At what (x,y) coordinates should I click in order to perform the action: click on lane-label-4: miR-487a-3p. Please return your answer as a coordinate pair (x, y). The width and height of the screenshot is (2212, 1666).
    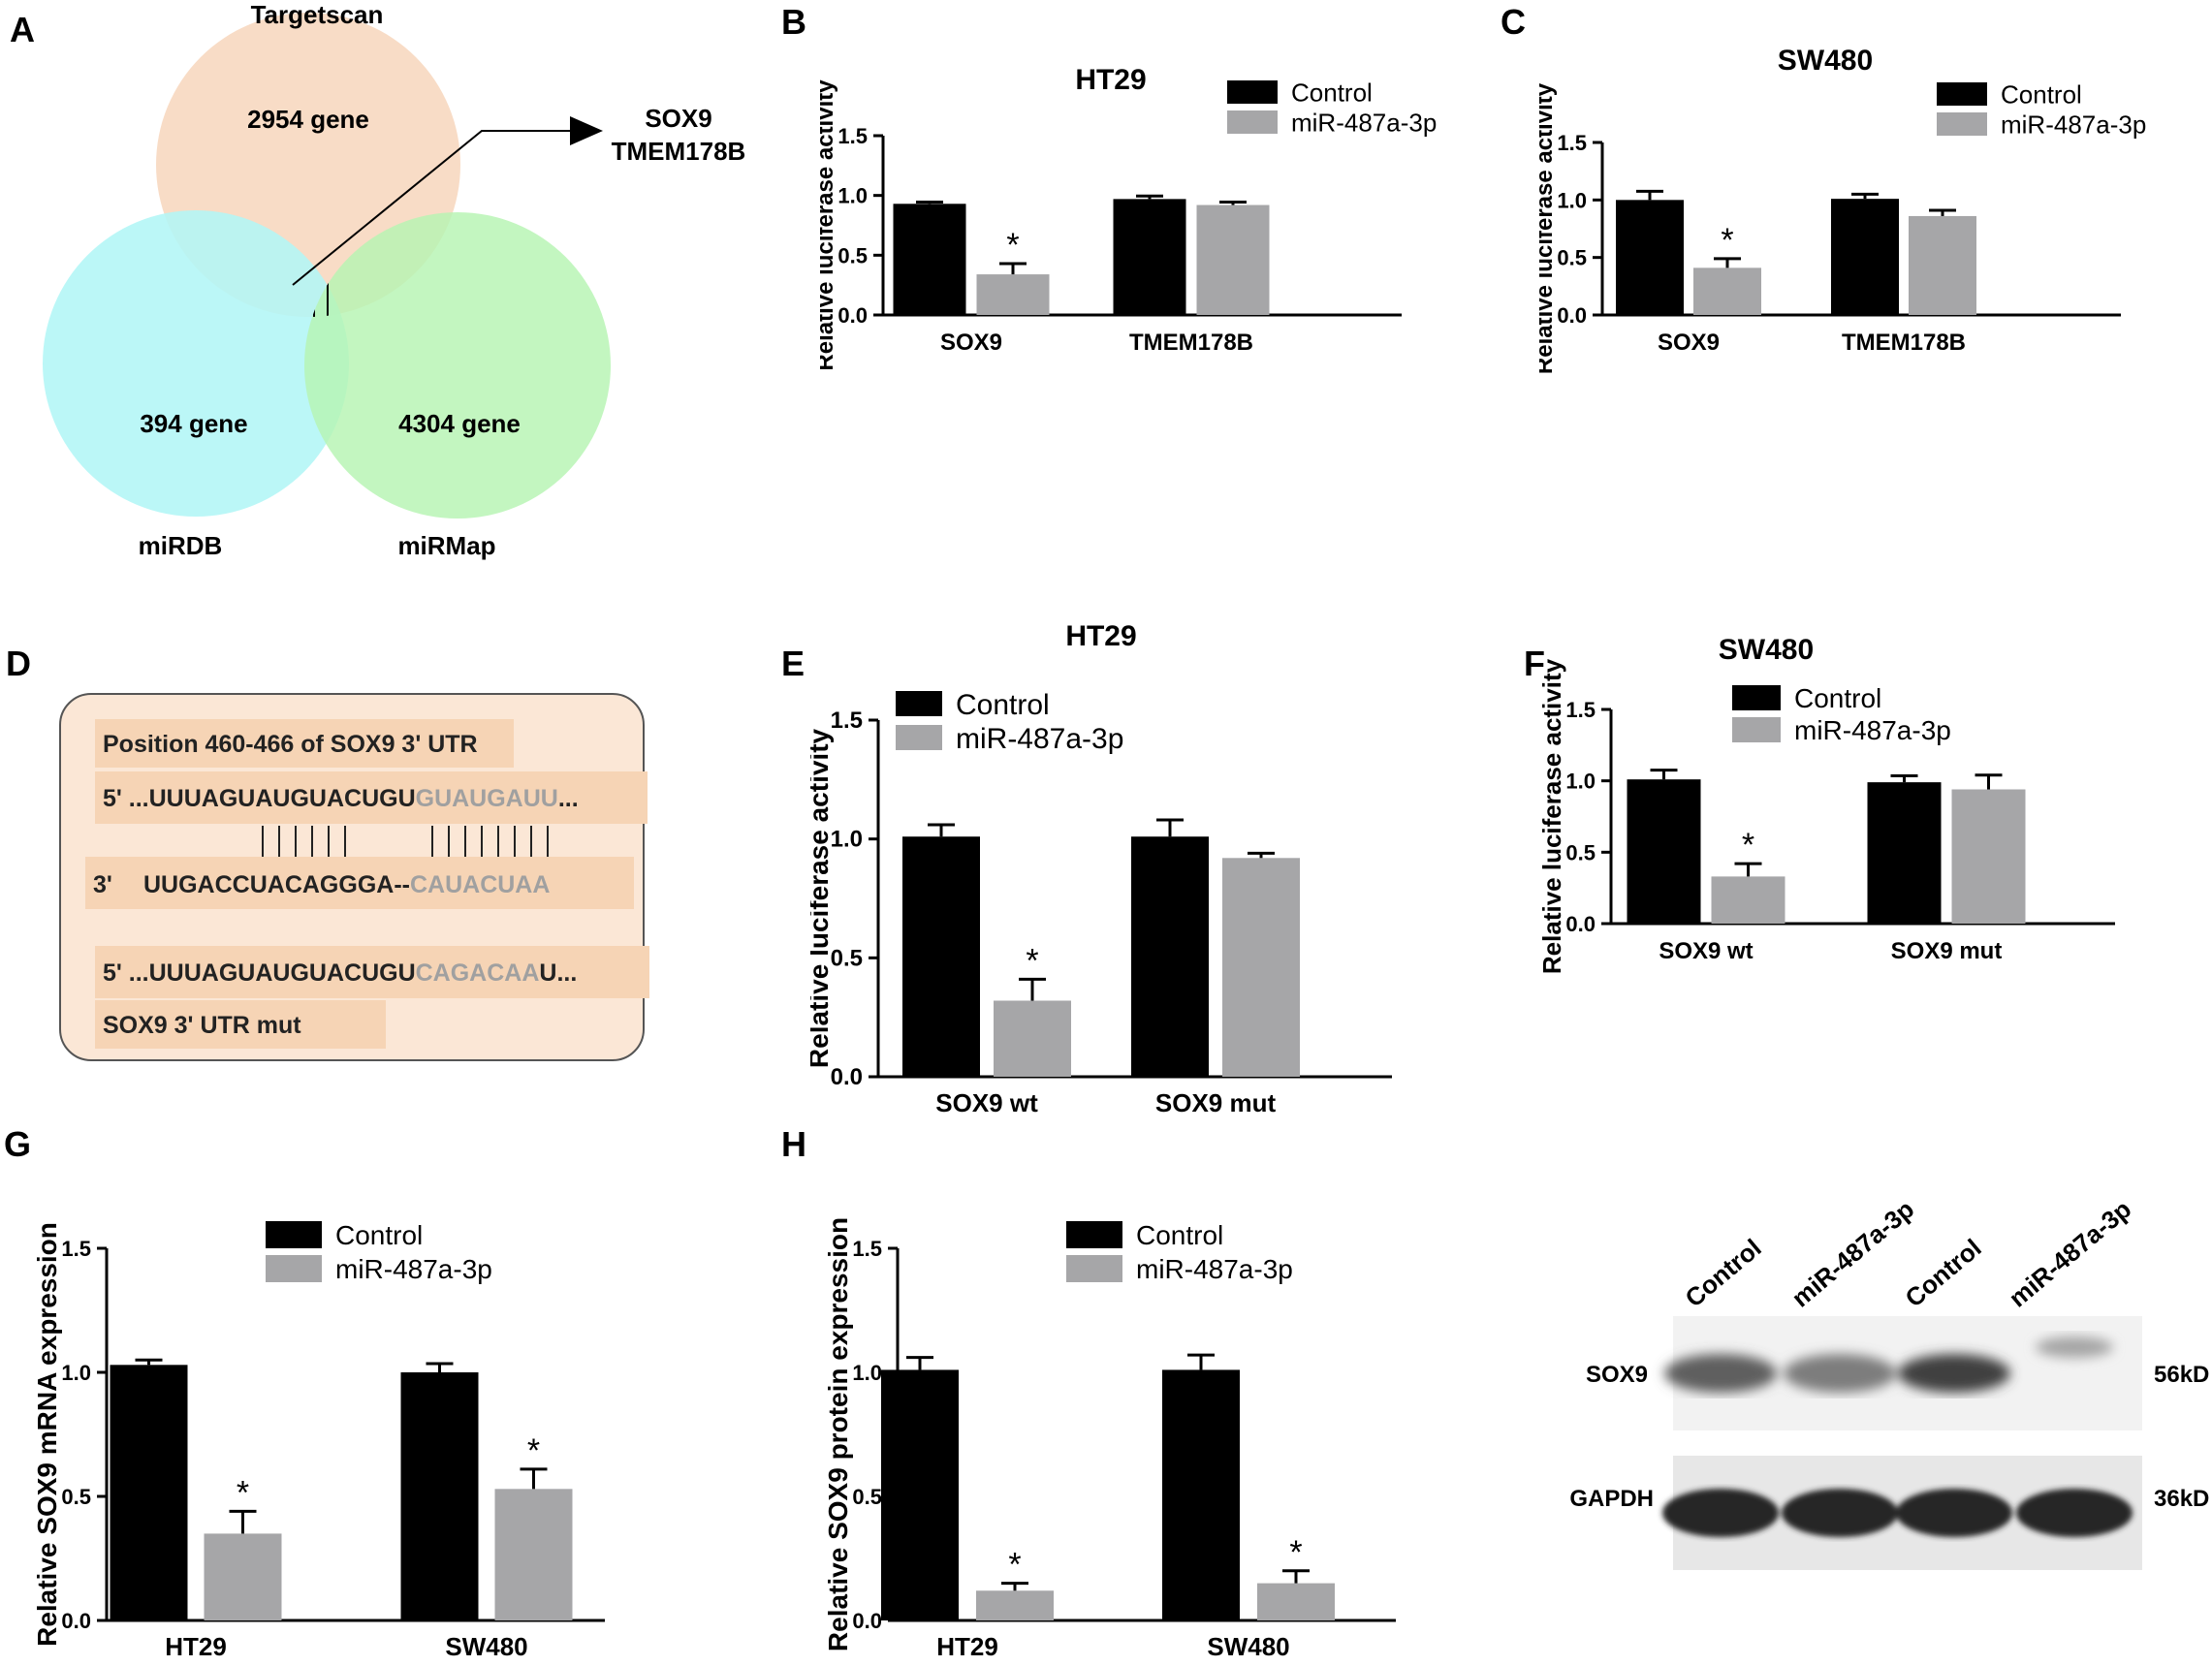
    Looking at the image, I should click on (2070, 1253).